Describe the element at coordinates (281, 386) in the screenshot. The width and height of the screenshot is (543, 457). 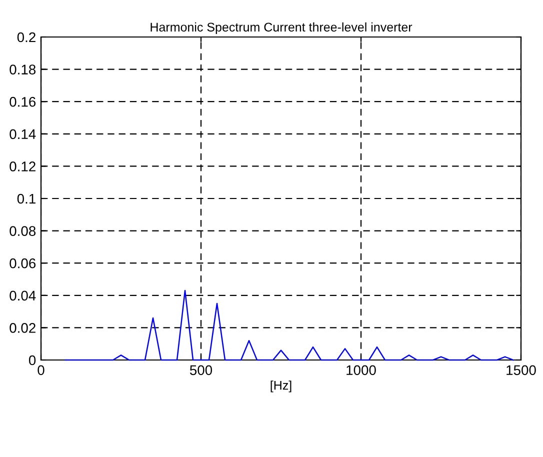
I see `x-axis-title: [Hz]` at that location.